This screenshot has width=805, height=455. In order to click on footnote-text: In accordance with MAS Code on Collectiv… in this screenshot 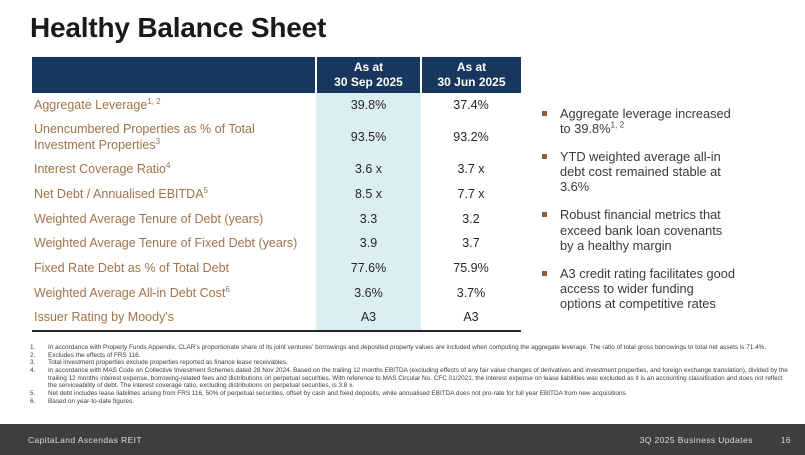, I will do `click(418, 378)`.